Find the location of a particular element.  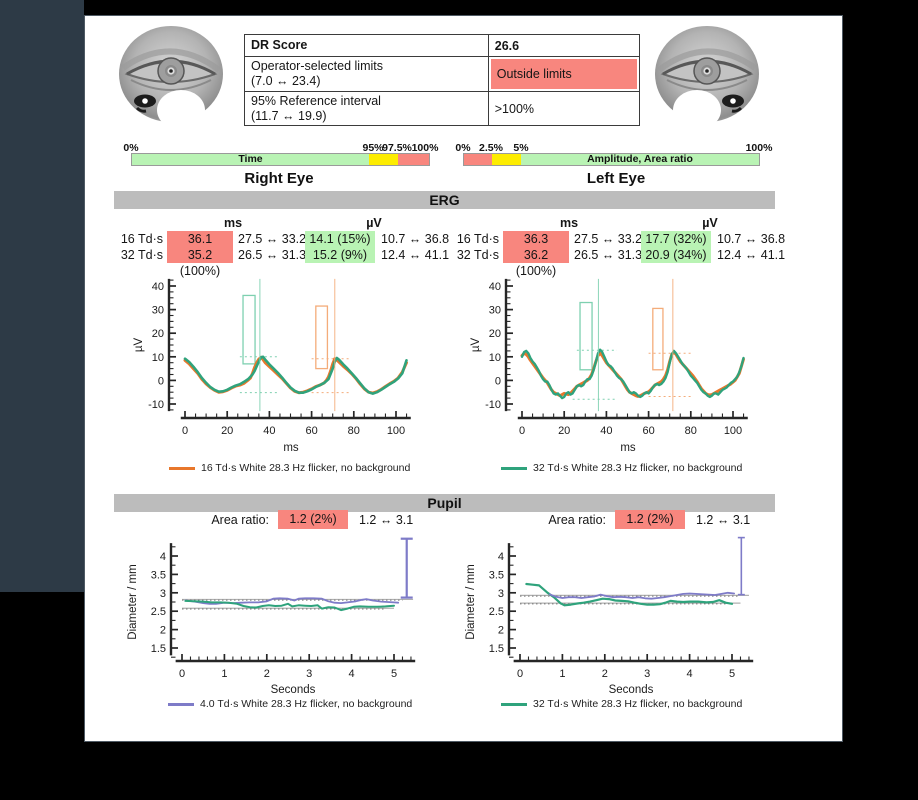

svg-text: µV is located at coordinates (476, 345).